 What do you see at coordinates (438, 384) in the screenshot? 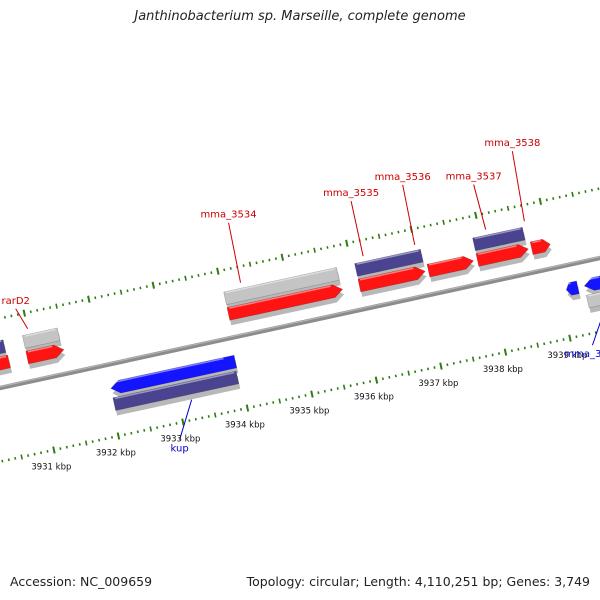
I see `axis-label: 3937 kbp` at bounding box center [438, 384].